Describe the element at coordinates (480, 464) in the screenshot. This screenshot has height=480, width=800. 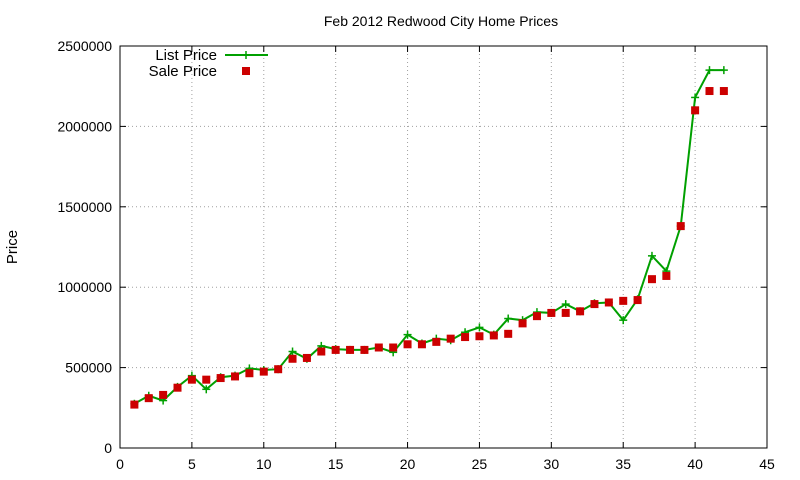
I see `x-tick-label: 25` at that location.